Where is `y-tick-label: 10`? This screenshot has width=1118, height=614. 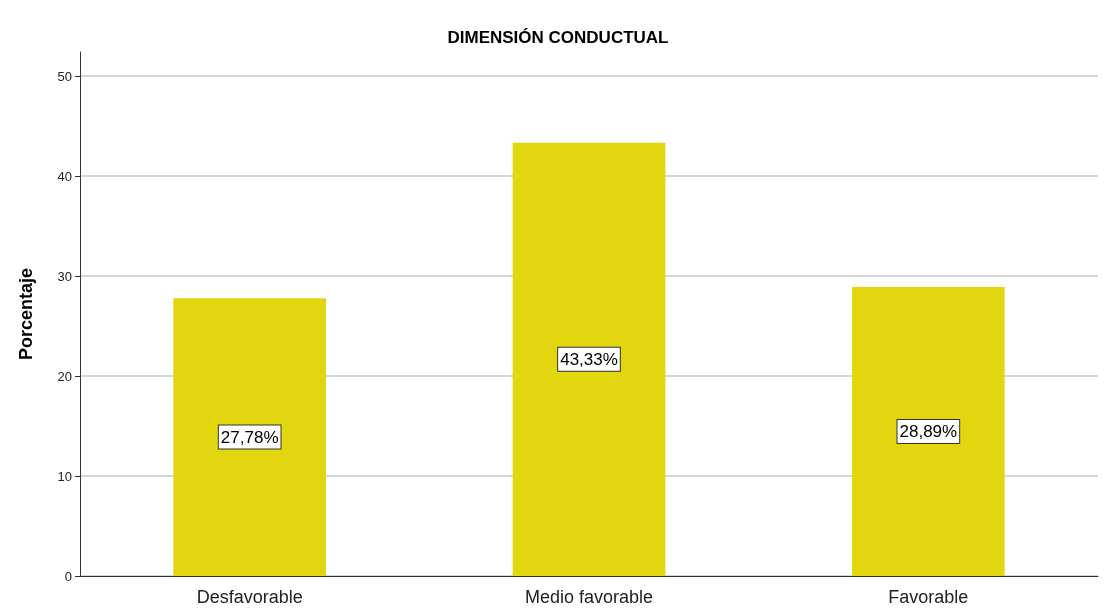
y-tick-label: 10 is located at coordinates (64, 476).